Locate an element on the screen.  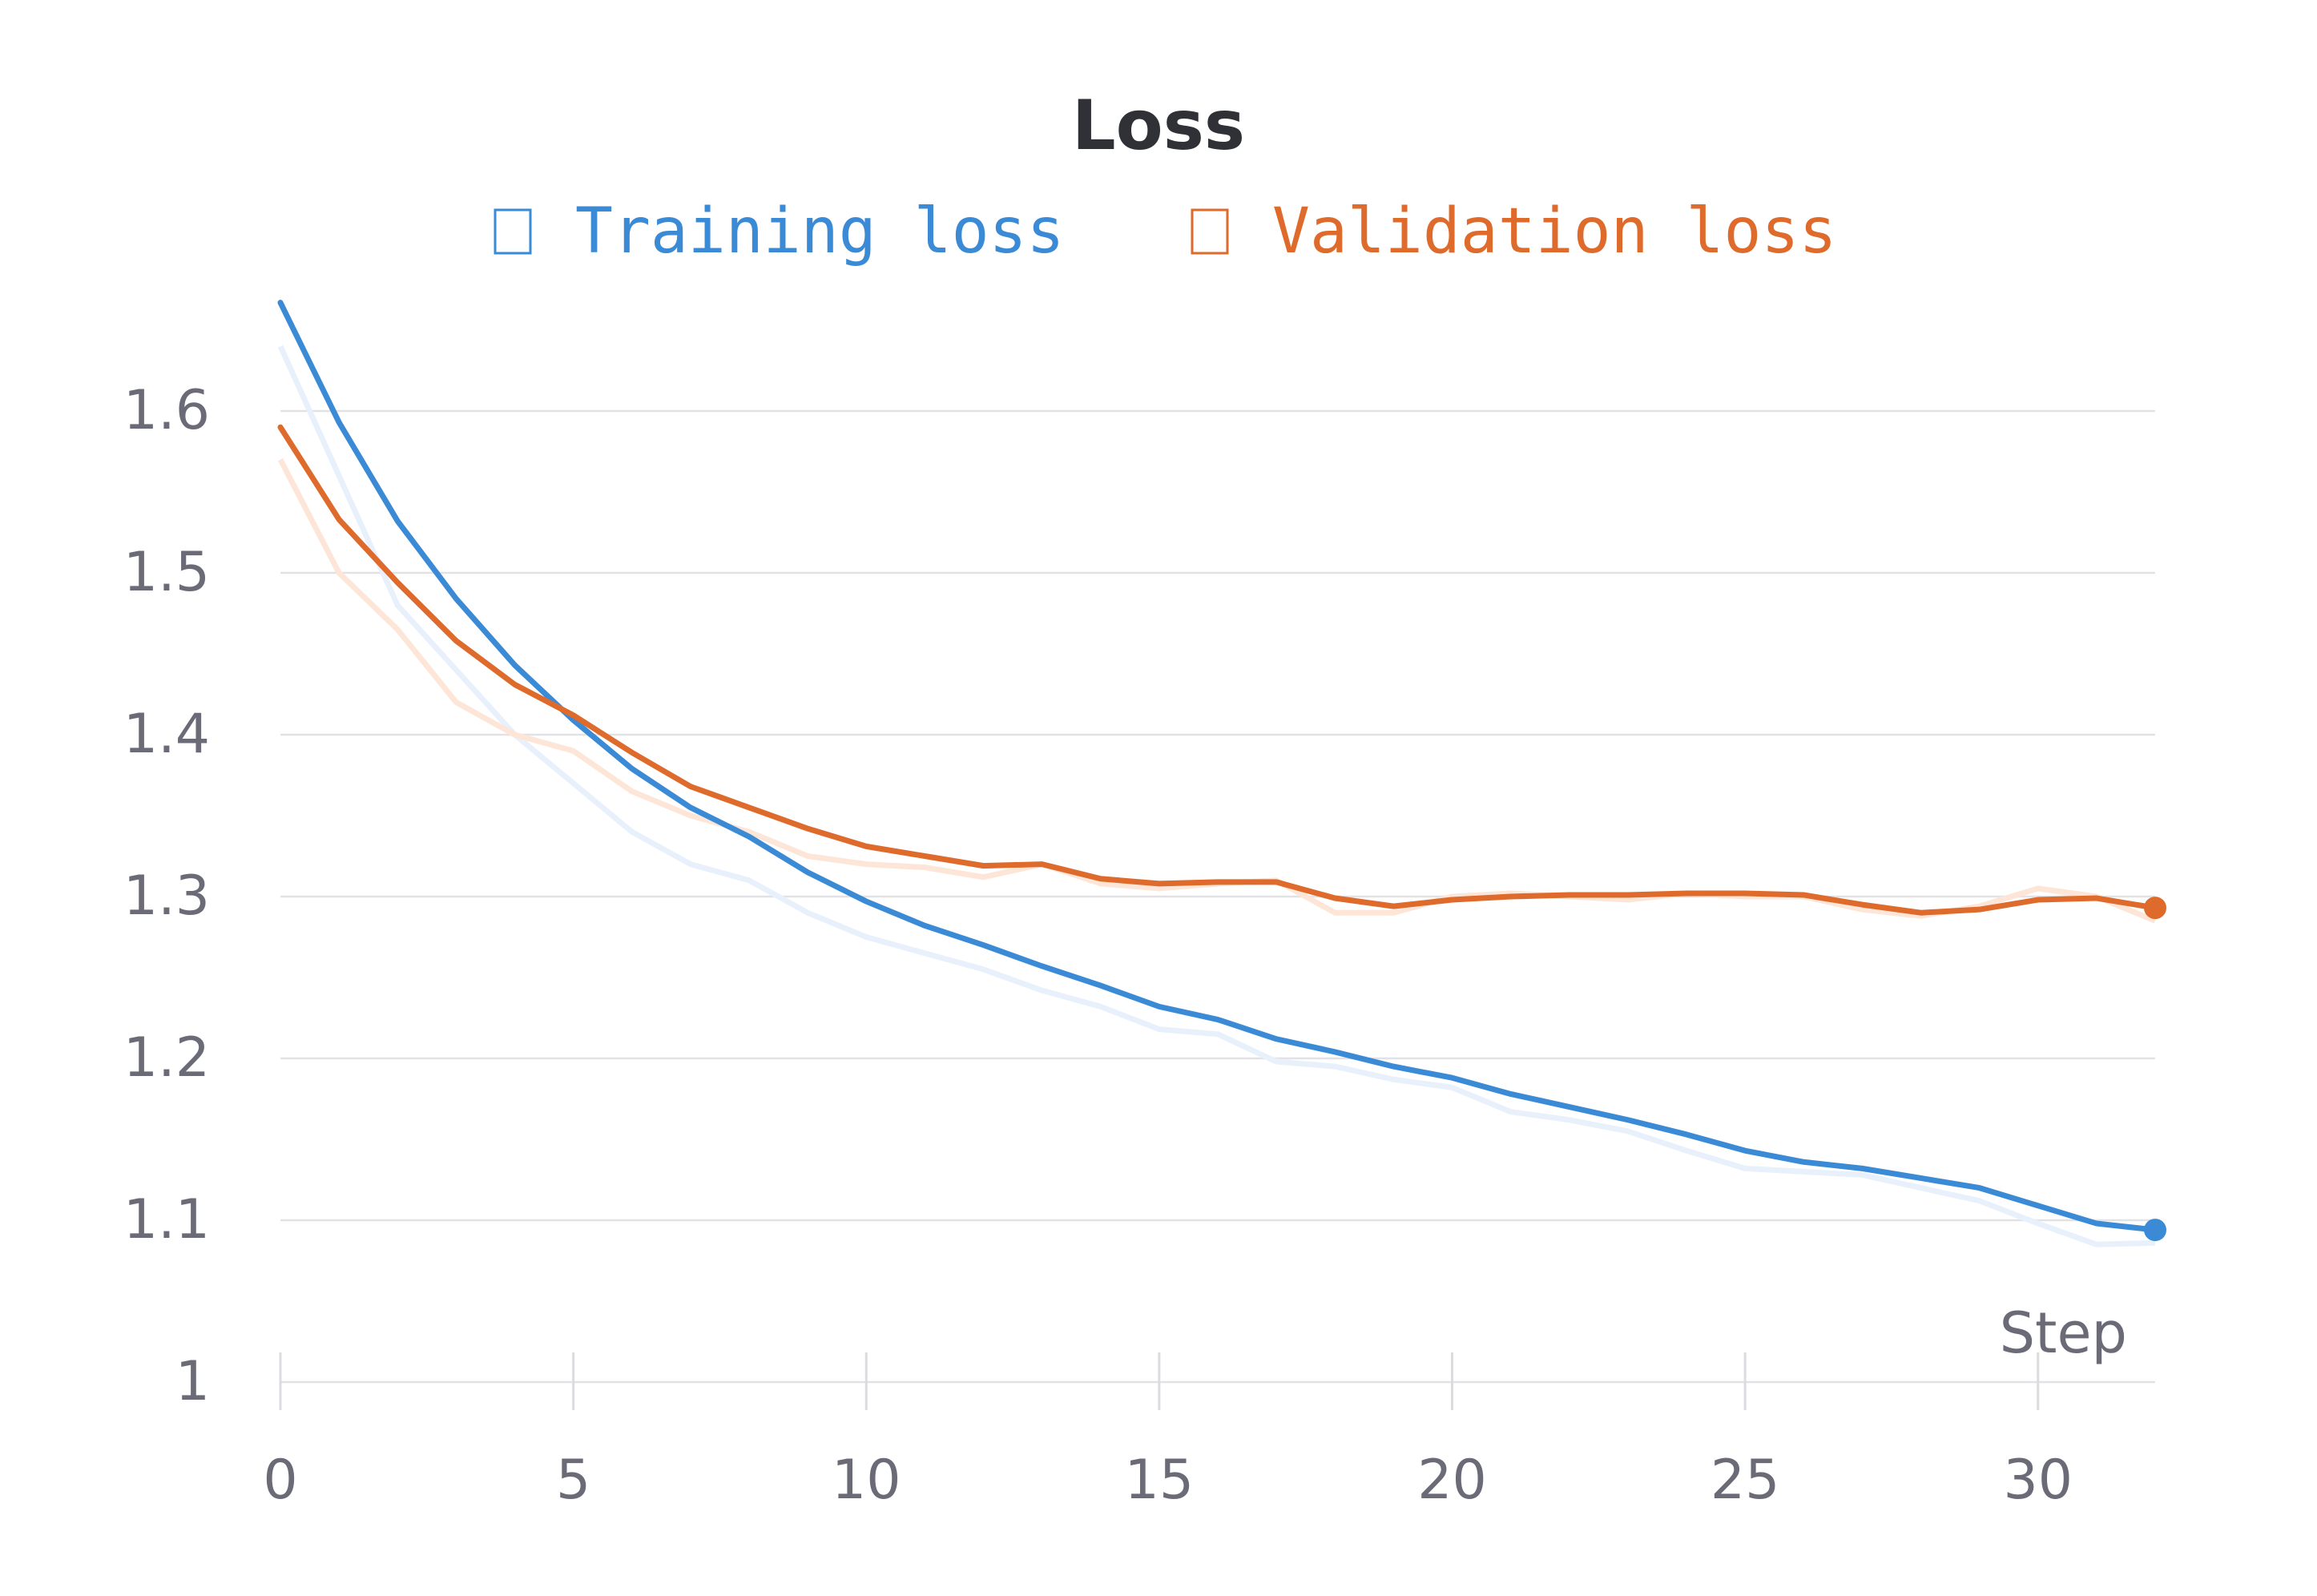
legend-label-training: Training loss is located at coordinates (820, 231).